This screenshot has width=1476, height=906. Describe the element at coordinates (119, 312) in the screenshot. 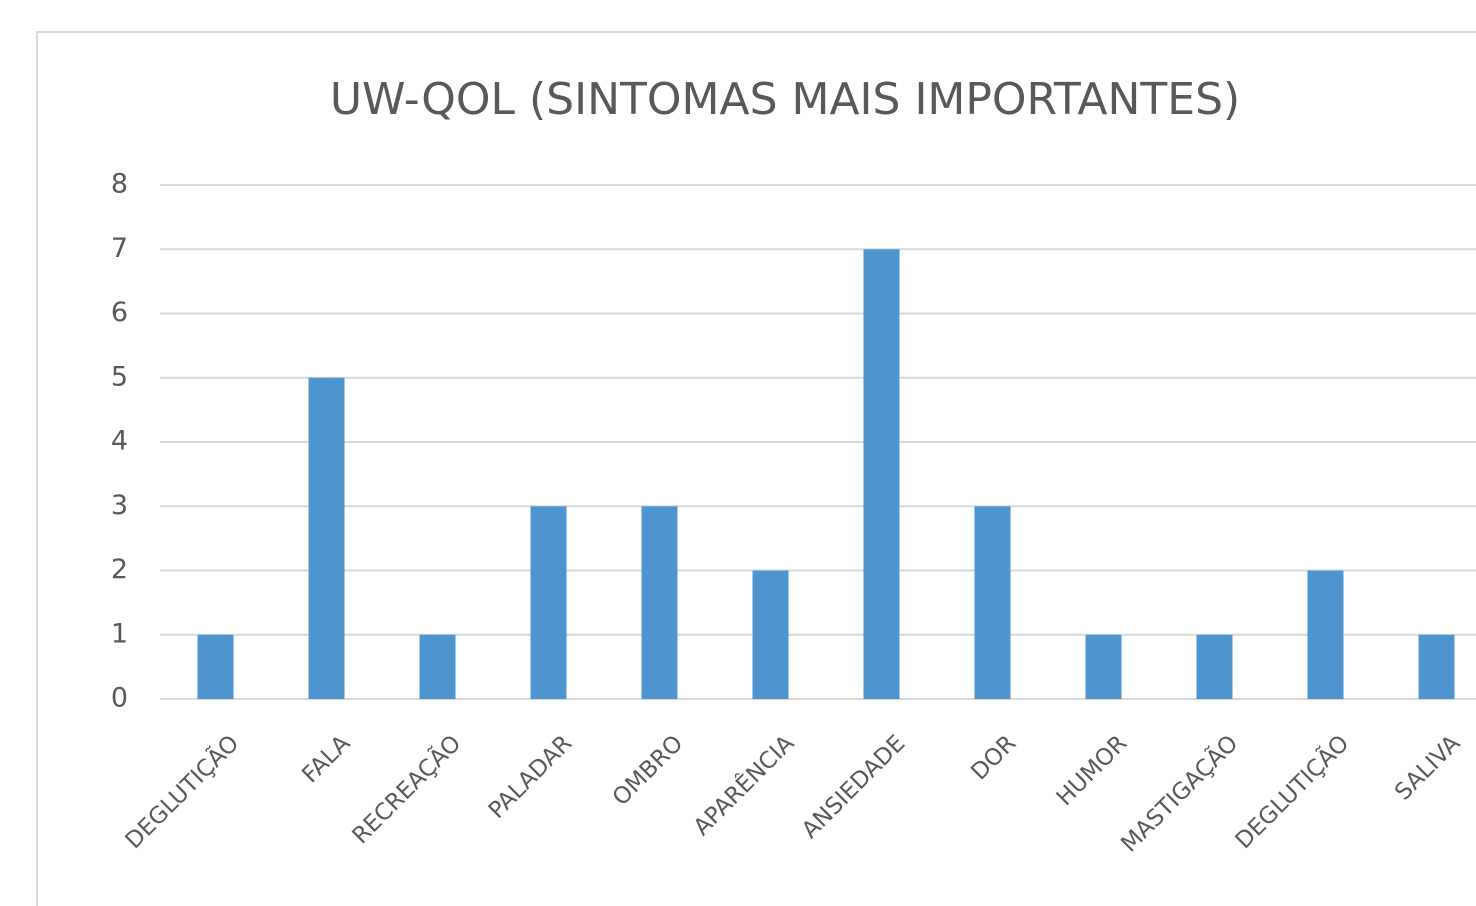

I see `y-tick-label: 6` at that location.